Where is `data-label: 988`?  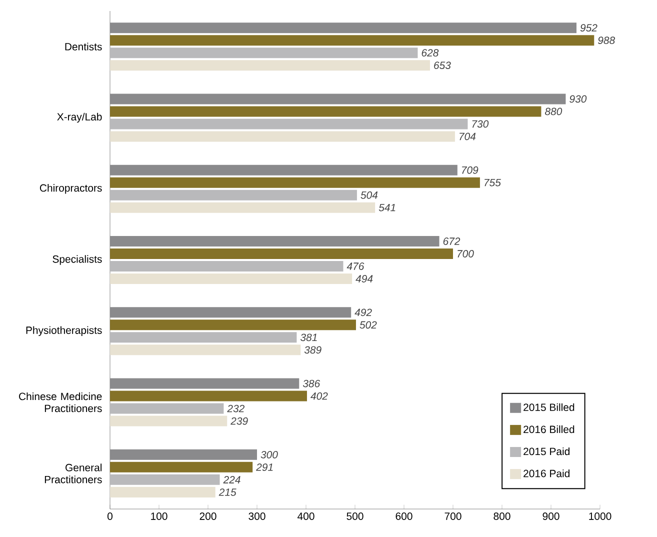
data-label: 988 is located at coordinates (607, 40).